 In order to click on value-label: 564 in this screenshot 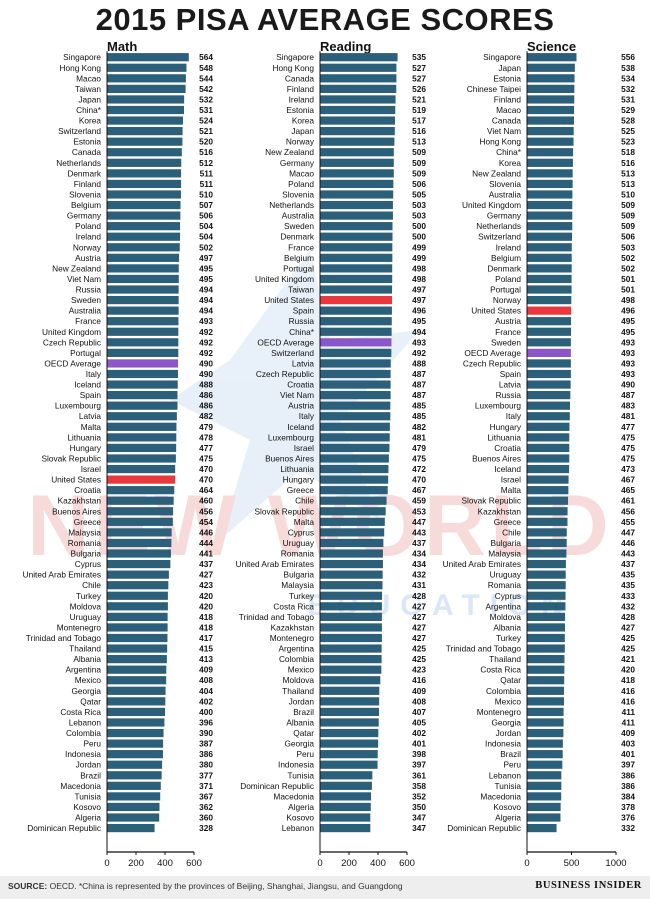, I will do `click(206, 57)`.